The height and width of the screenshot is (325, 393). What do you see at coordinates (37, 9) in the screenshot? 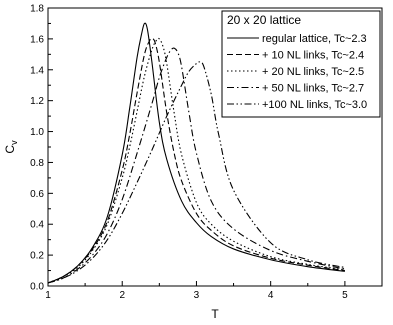
I see `y-tick-label: 1.8` at bounding box center [37, 9].